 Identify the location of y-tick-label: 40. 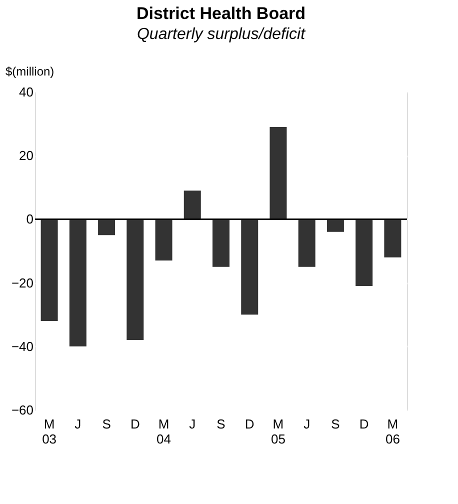
(26, 92).